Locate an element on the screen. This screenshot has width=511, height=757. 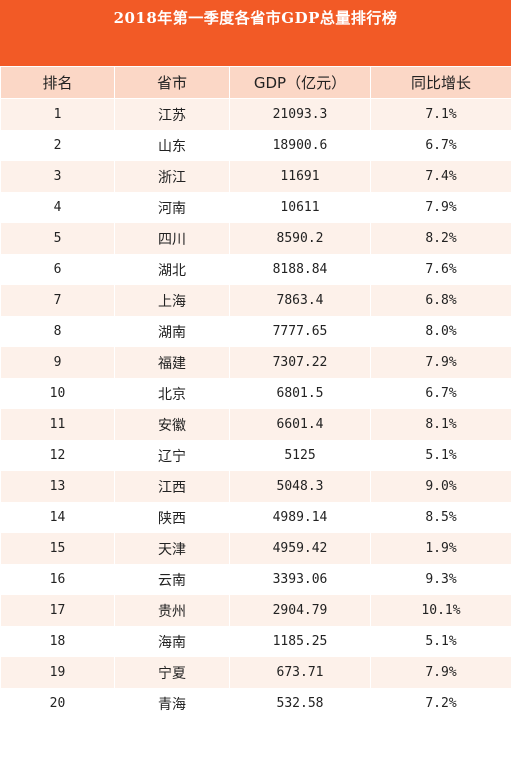
province-cell: 河南 is located at coordinates (172, 207).